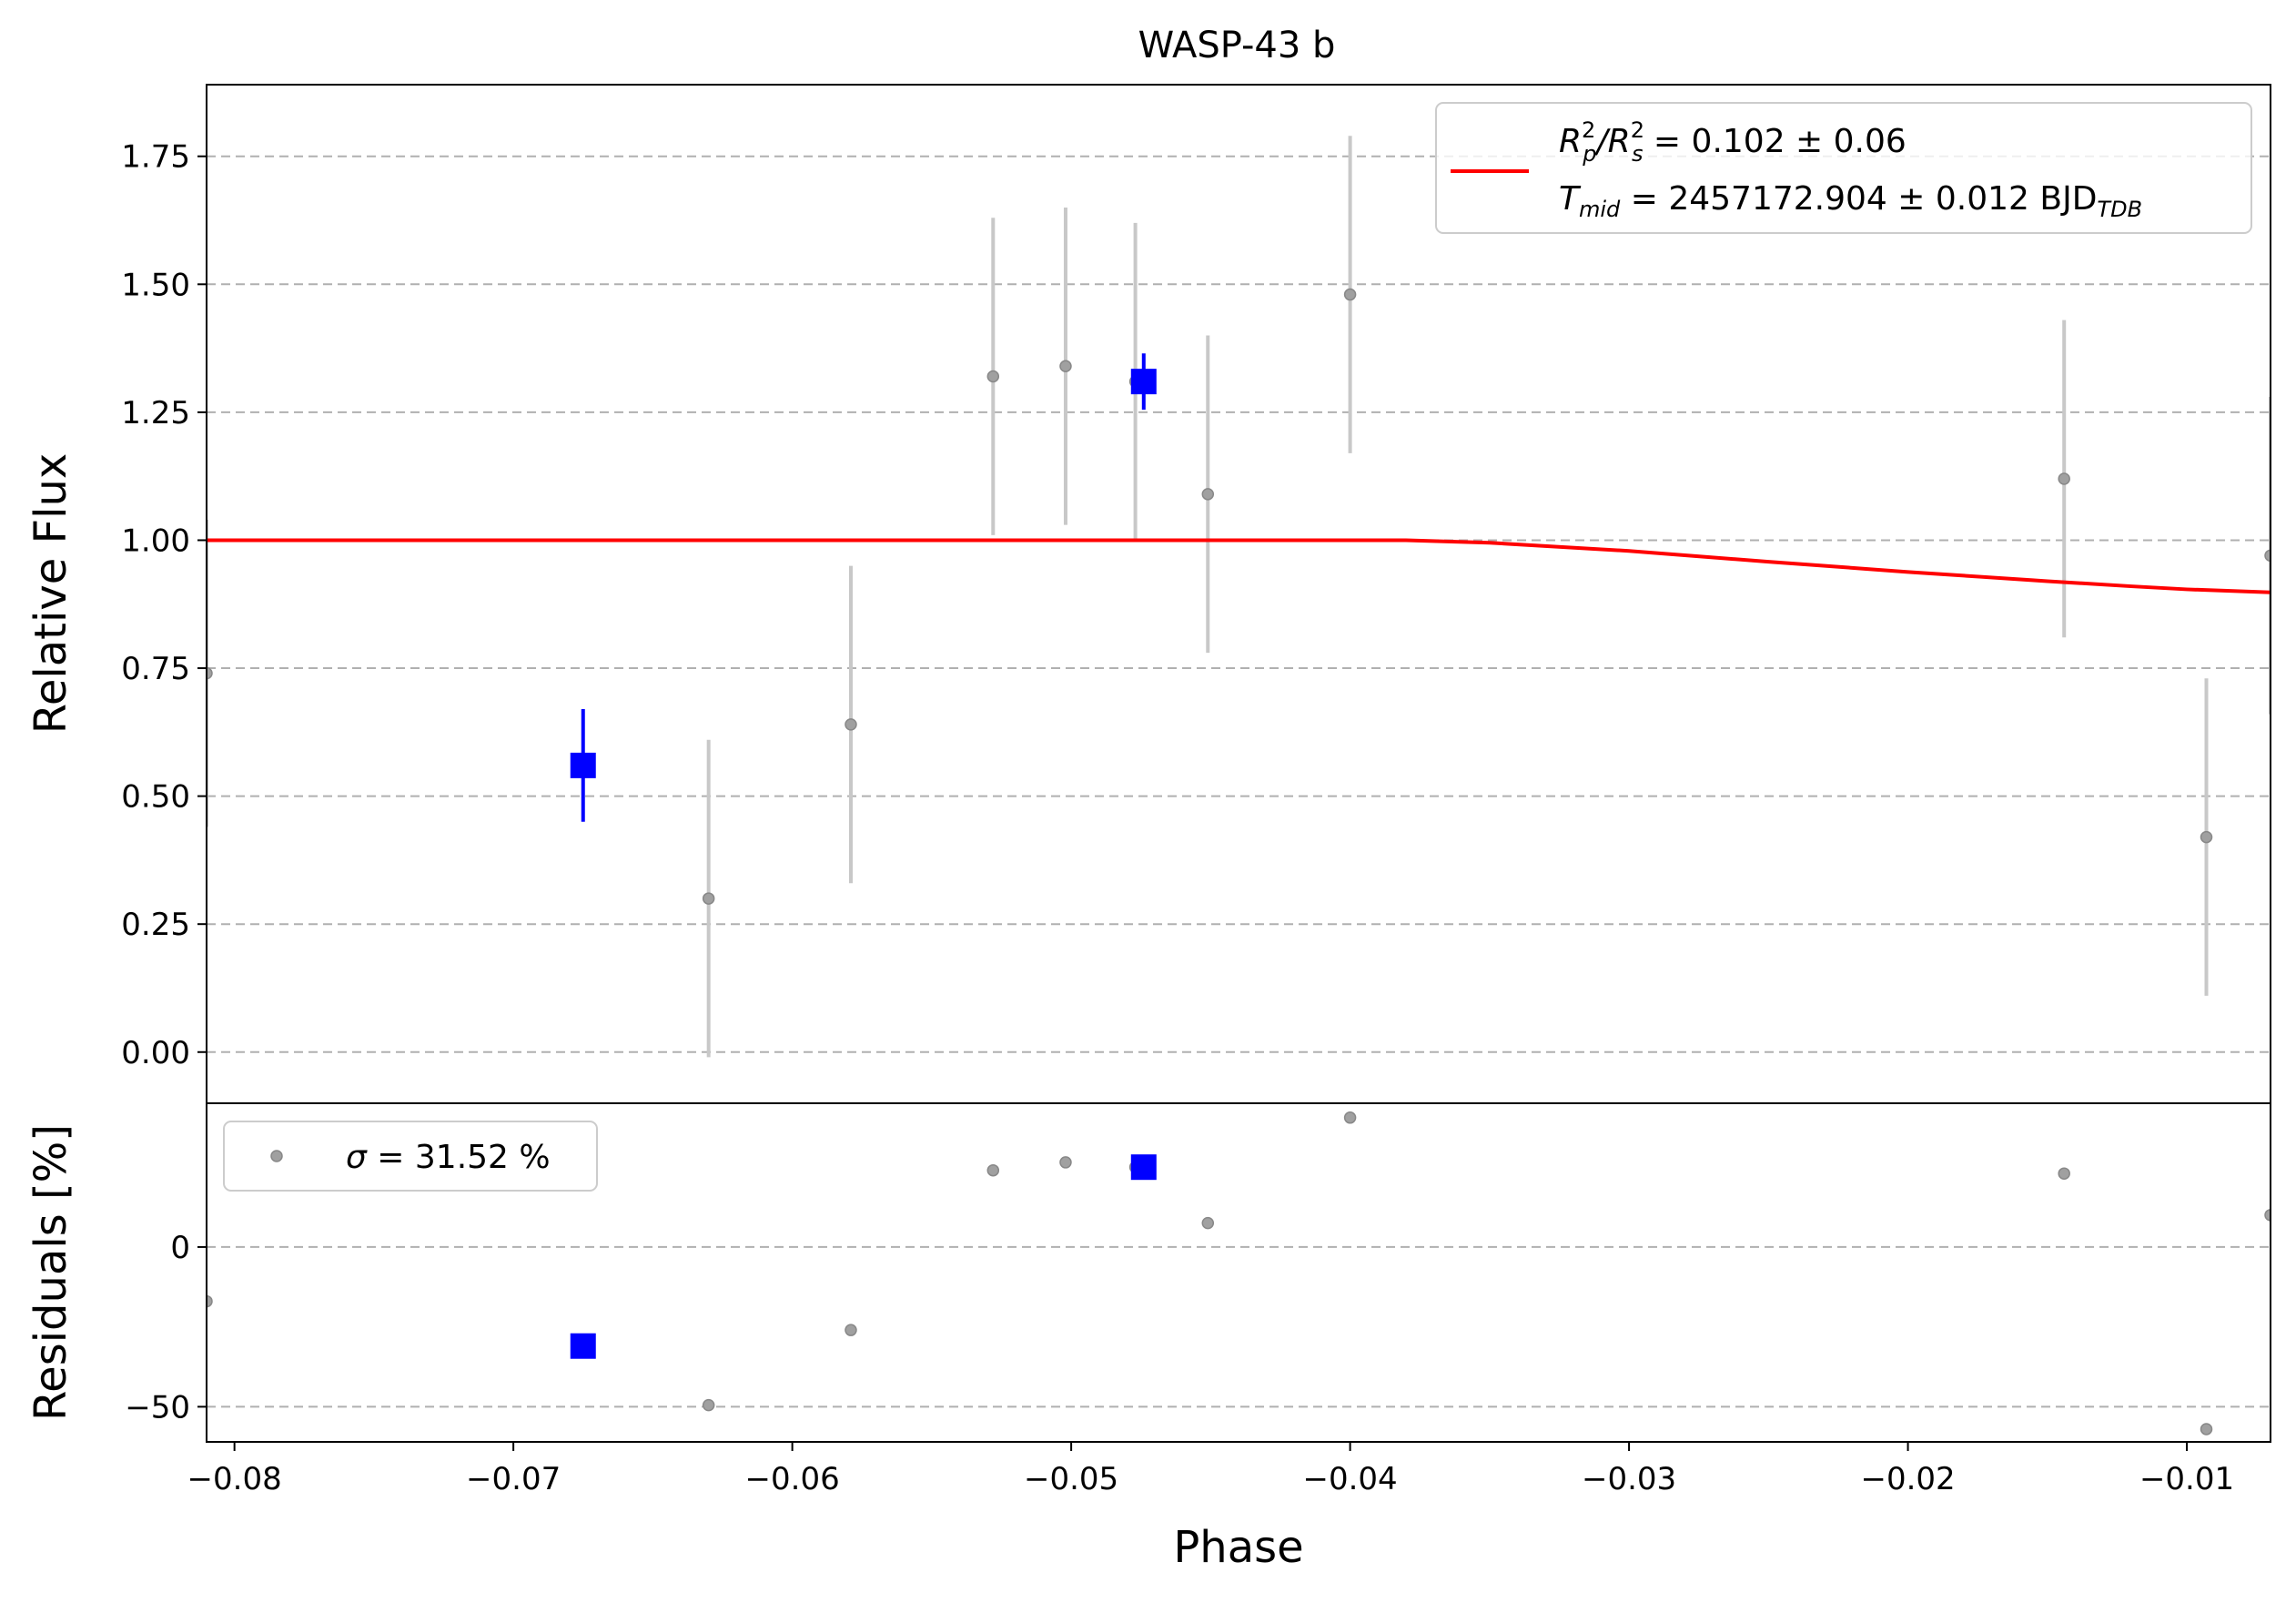  I want to click on residual-legend-box, so click(410, 1156).